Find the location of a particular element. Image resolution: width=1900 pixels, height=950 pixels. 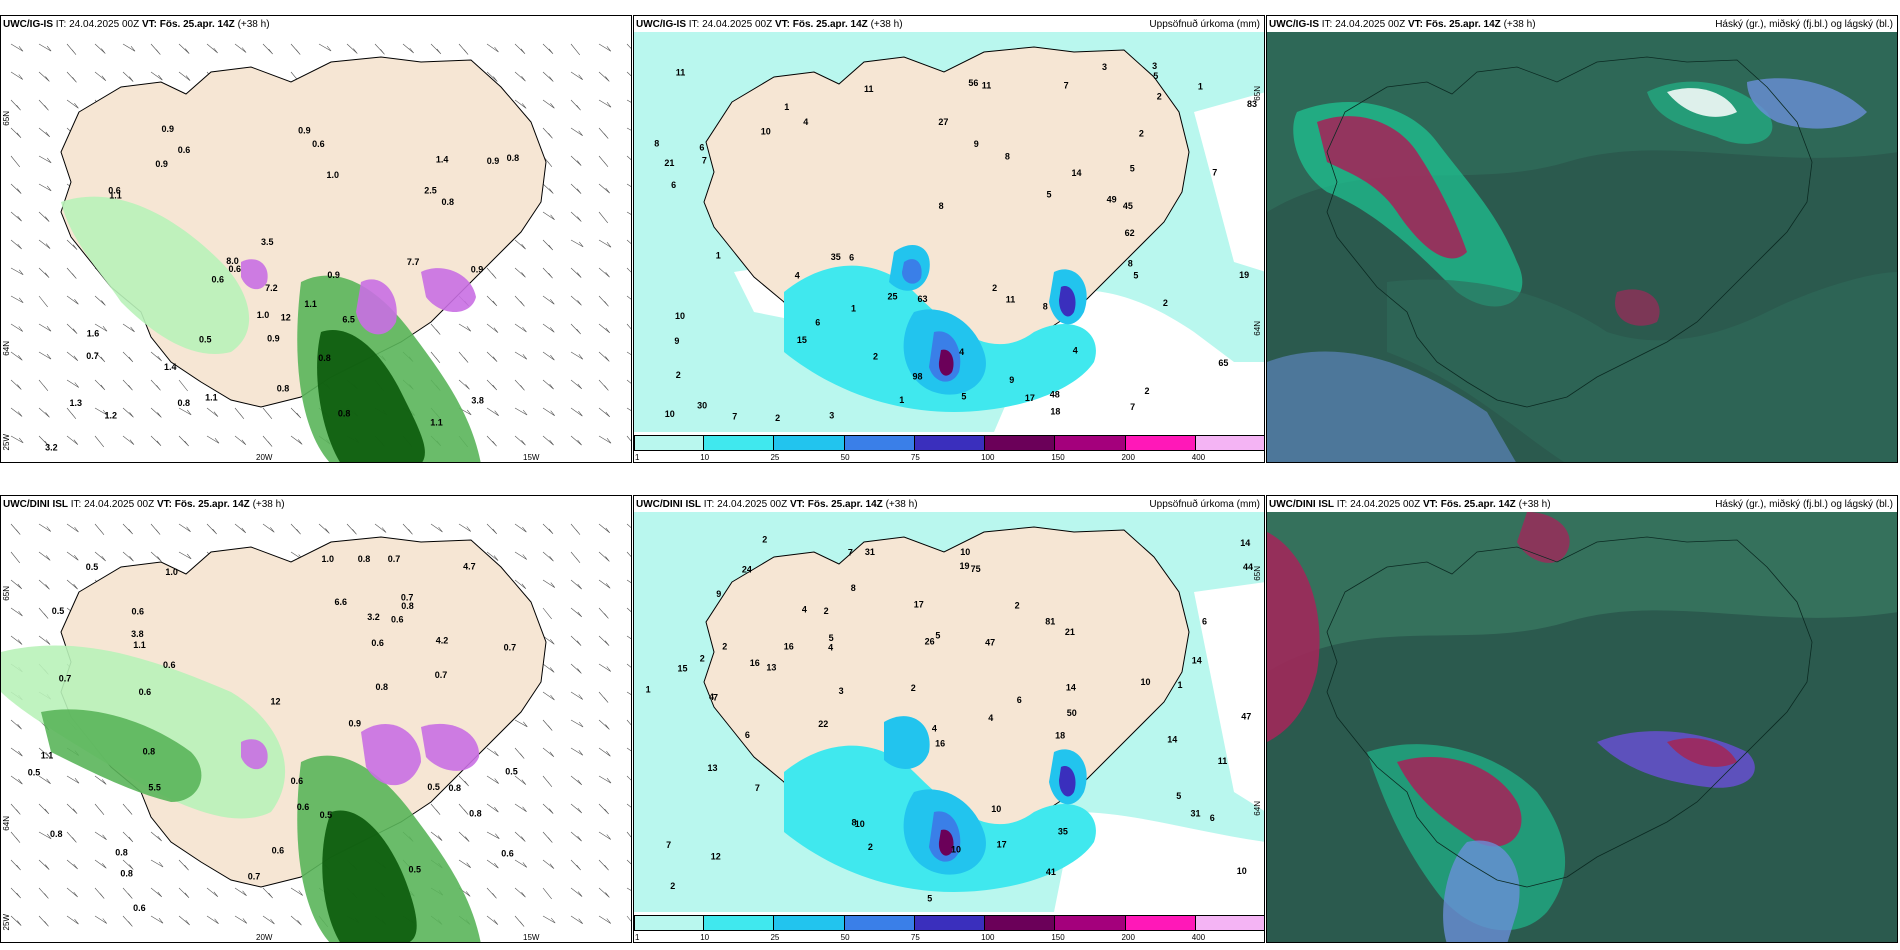

colorbar-label: 150 is located at coordinates (1058, 937).